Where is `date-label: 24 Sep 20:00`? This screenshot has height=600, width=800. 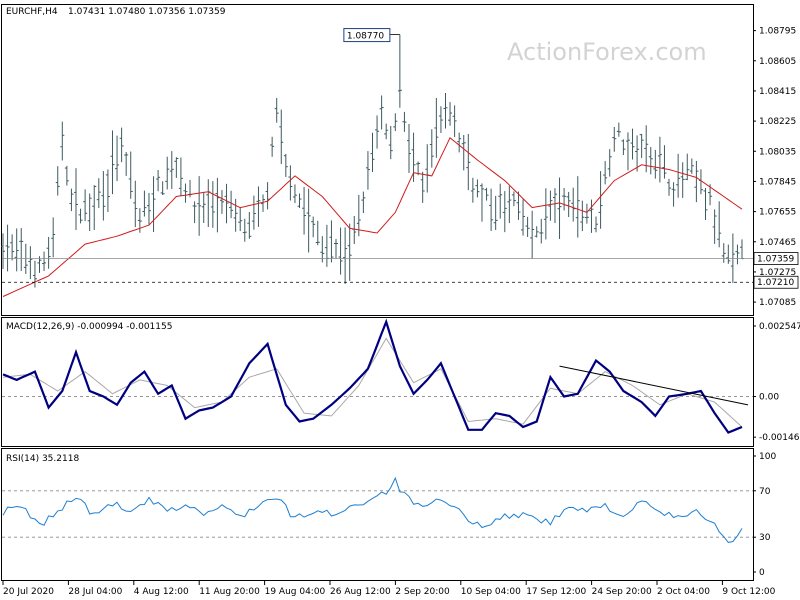
date-label: 24 Sep 20:00 is located at coordinates (622, 592).